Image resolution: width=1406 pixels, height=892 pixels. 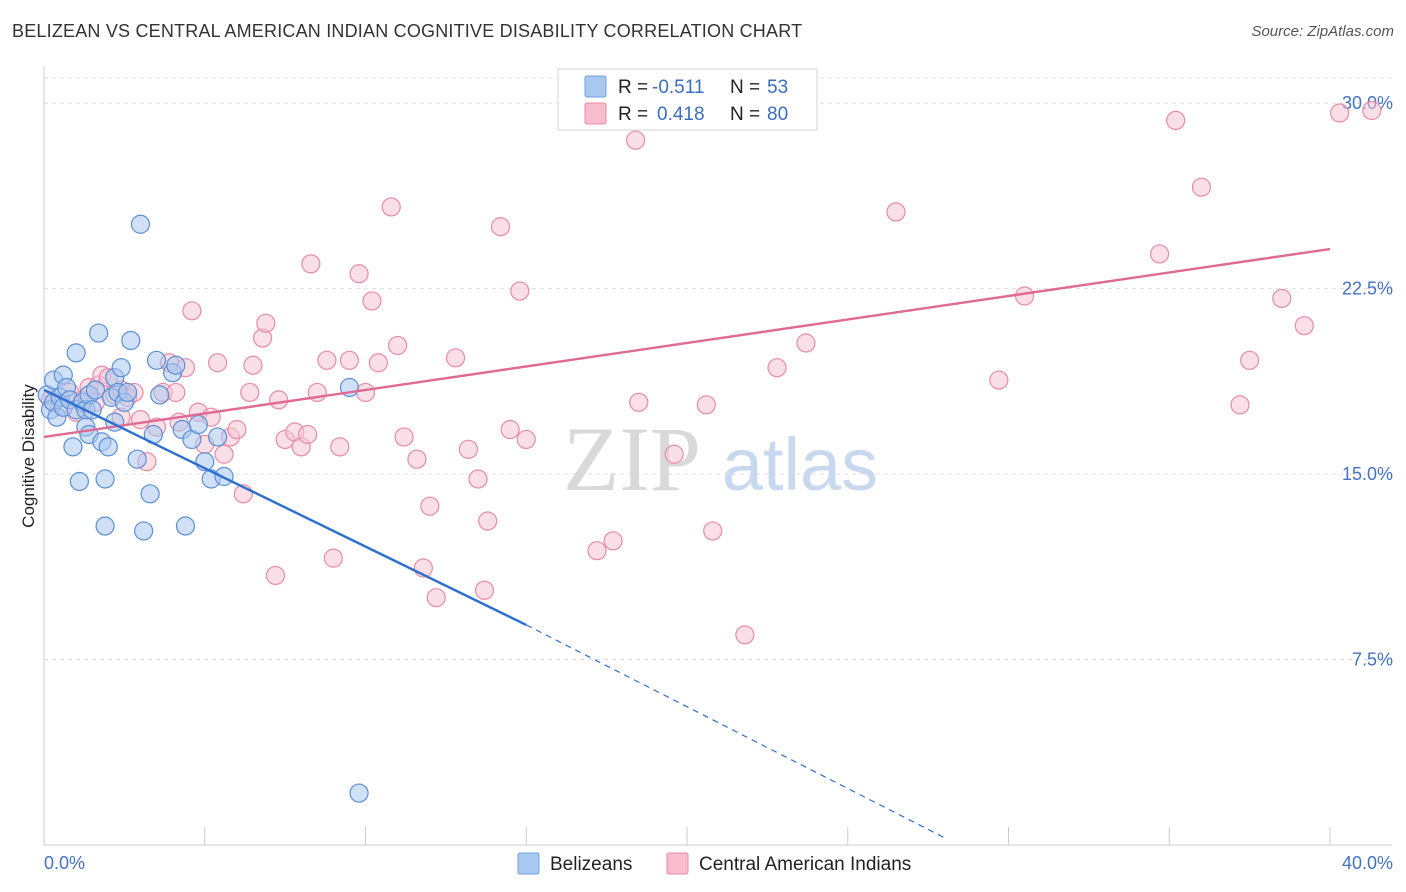 What do you see at coordinates (64, 863) in the screenshot?
I see `x-tick-label-min: 0.0%` at bounding box center [64, 863].